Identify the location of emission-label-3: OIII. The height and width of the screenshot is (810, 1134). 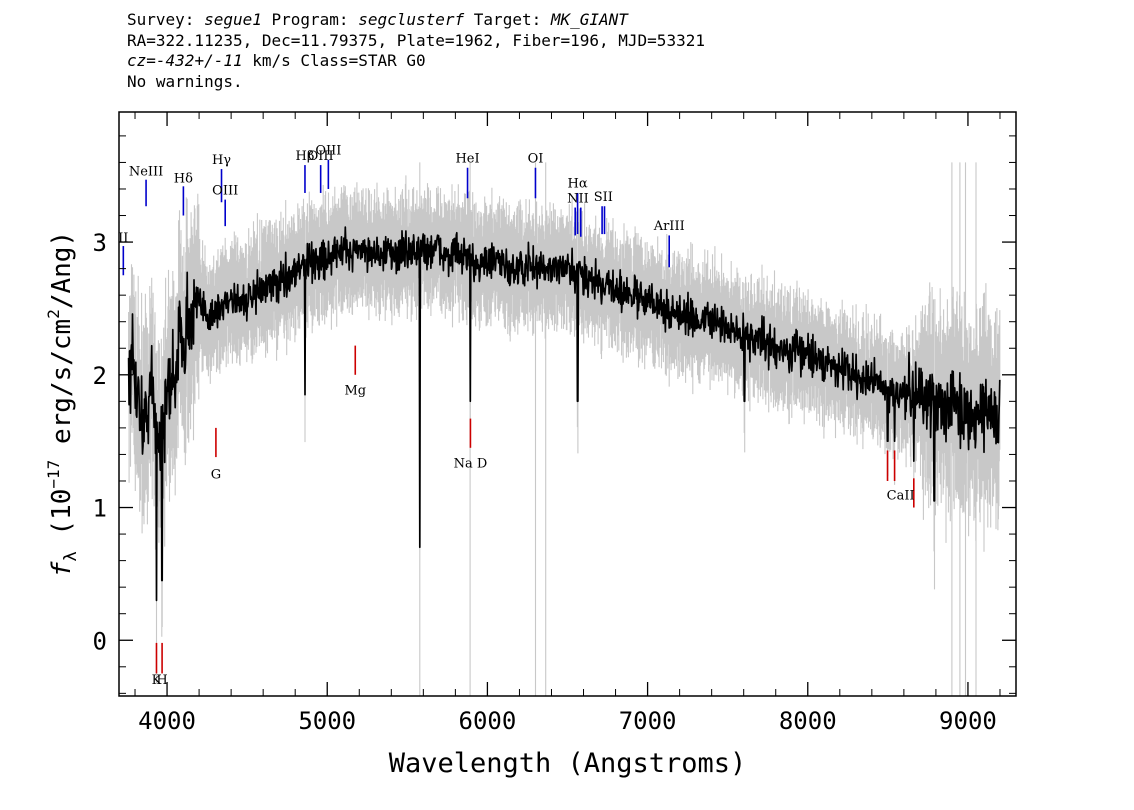
(225, 190).